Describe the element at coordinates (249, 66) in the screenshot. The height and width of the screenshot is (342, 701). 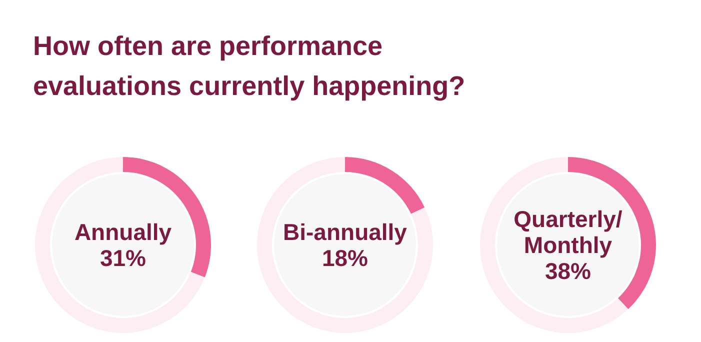
I see `chart-title: How often are performance evaluations currently happening?` at that location.